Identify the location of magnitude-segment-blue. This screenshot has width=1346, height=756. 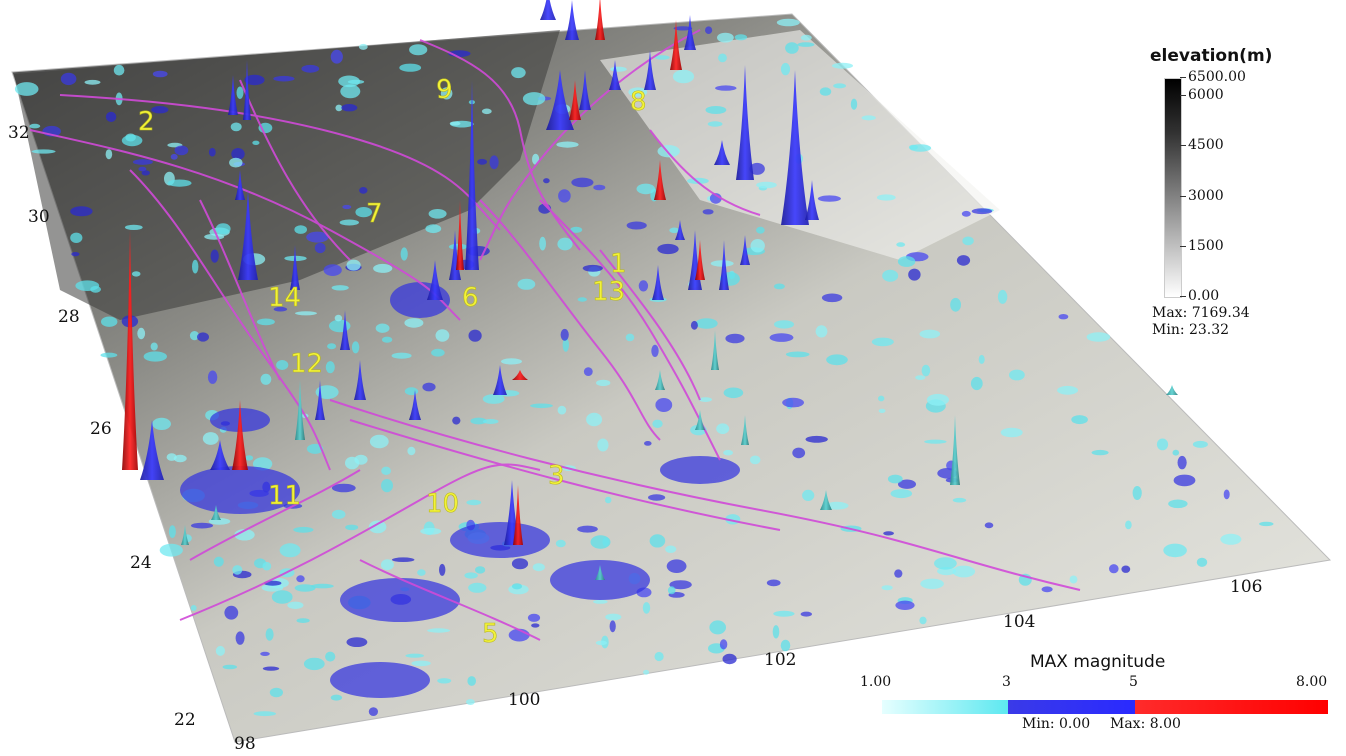
(1071, 707).